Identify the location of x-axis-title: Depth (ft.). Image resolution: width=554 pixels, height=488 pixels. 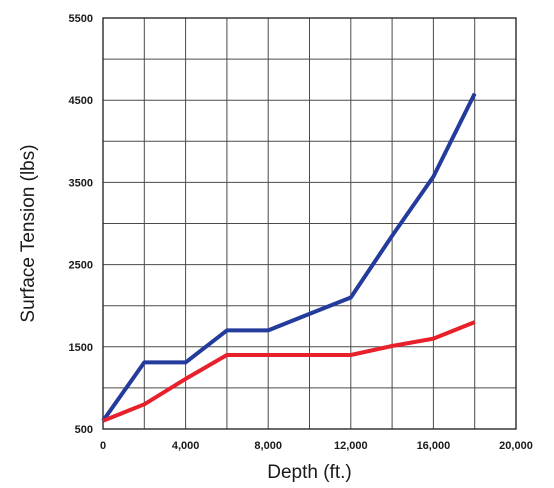
(309, 472).